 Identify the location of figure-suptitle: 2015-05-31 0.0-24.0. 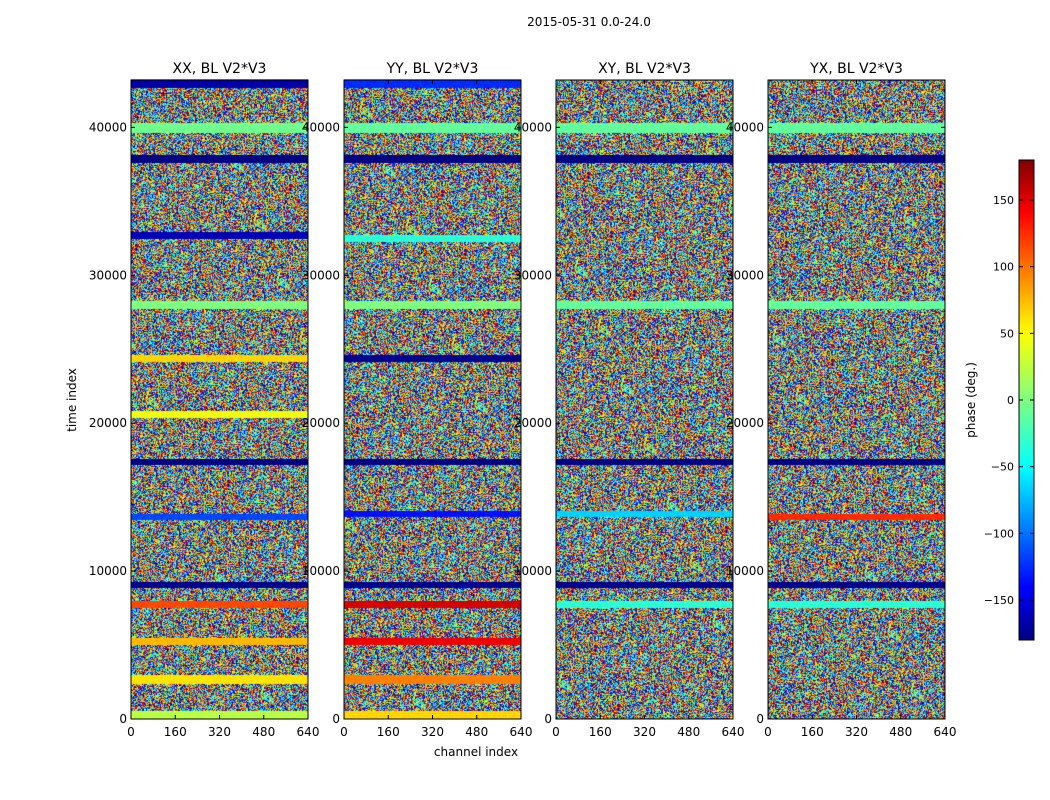
(589, 22).